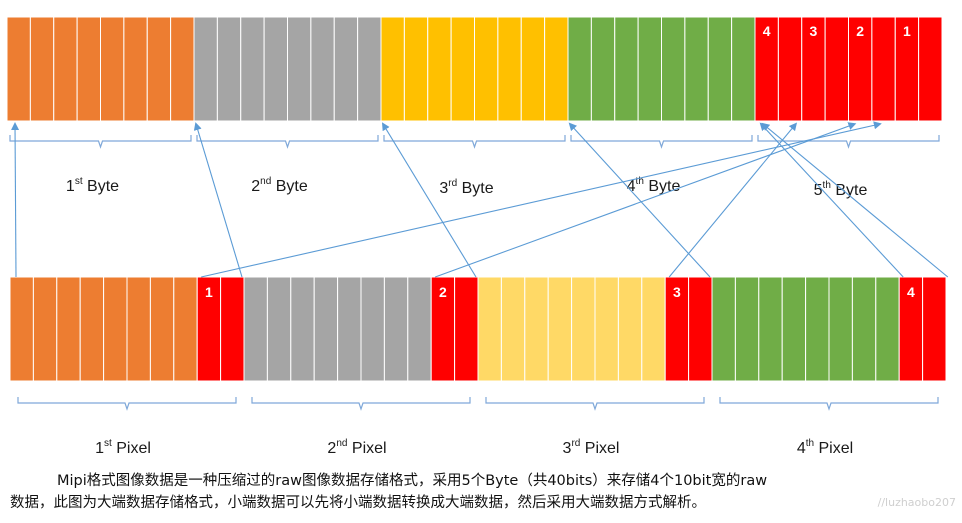 The width and height of the screenshot is (962, 523). Describe the element at coordinates (860, 31) in the screenshot. I see `fifth-byte-bit-label: 2` at that location.